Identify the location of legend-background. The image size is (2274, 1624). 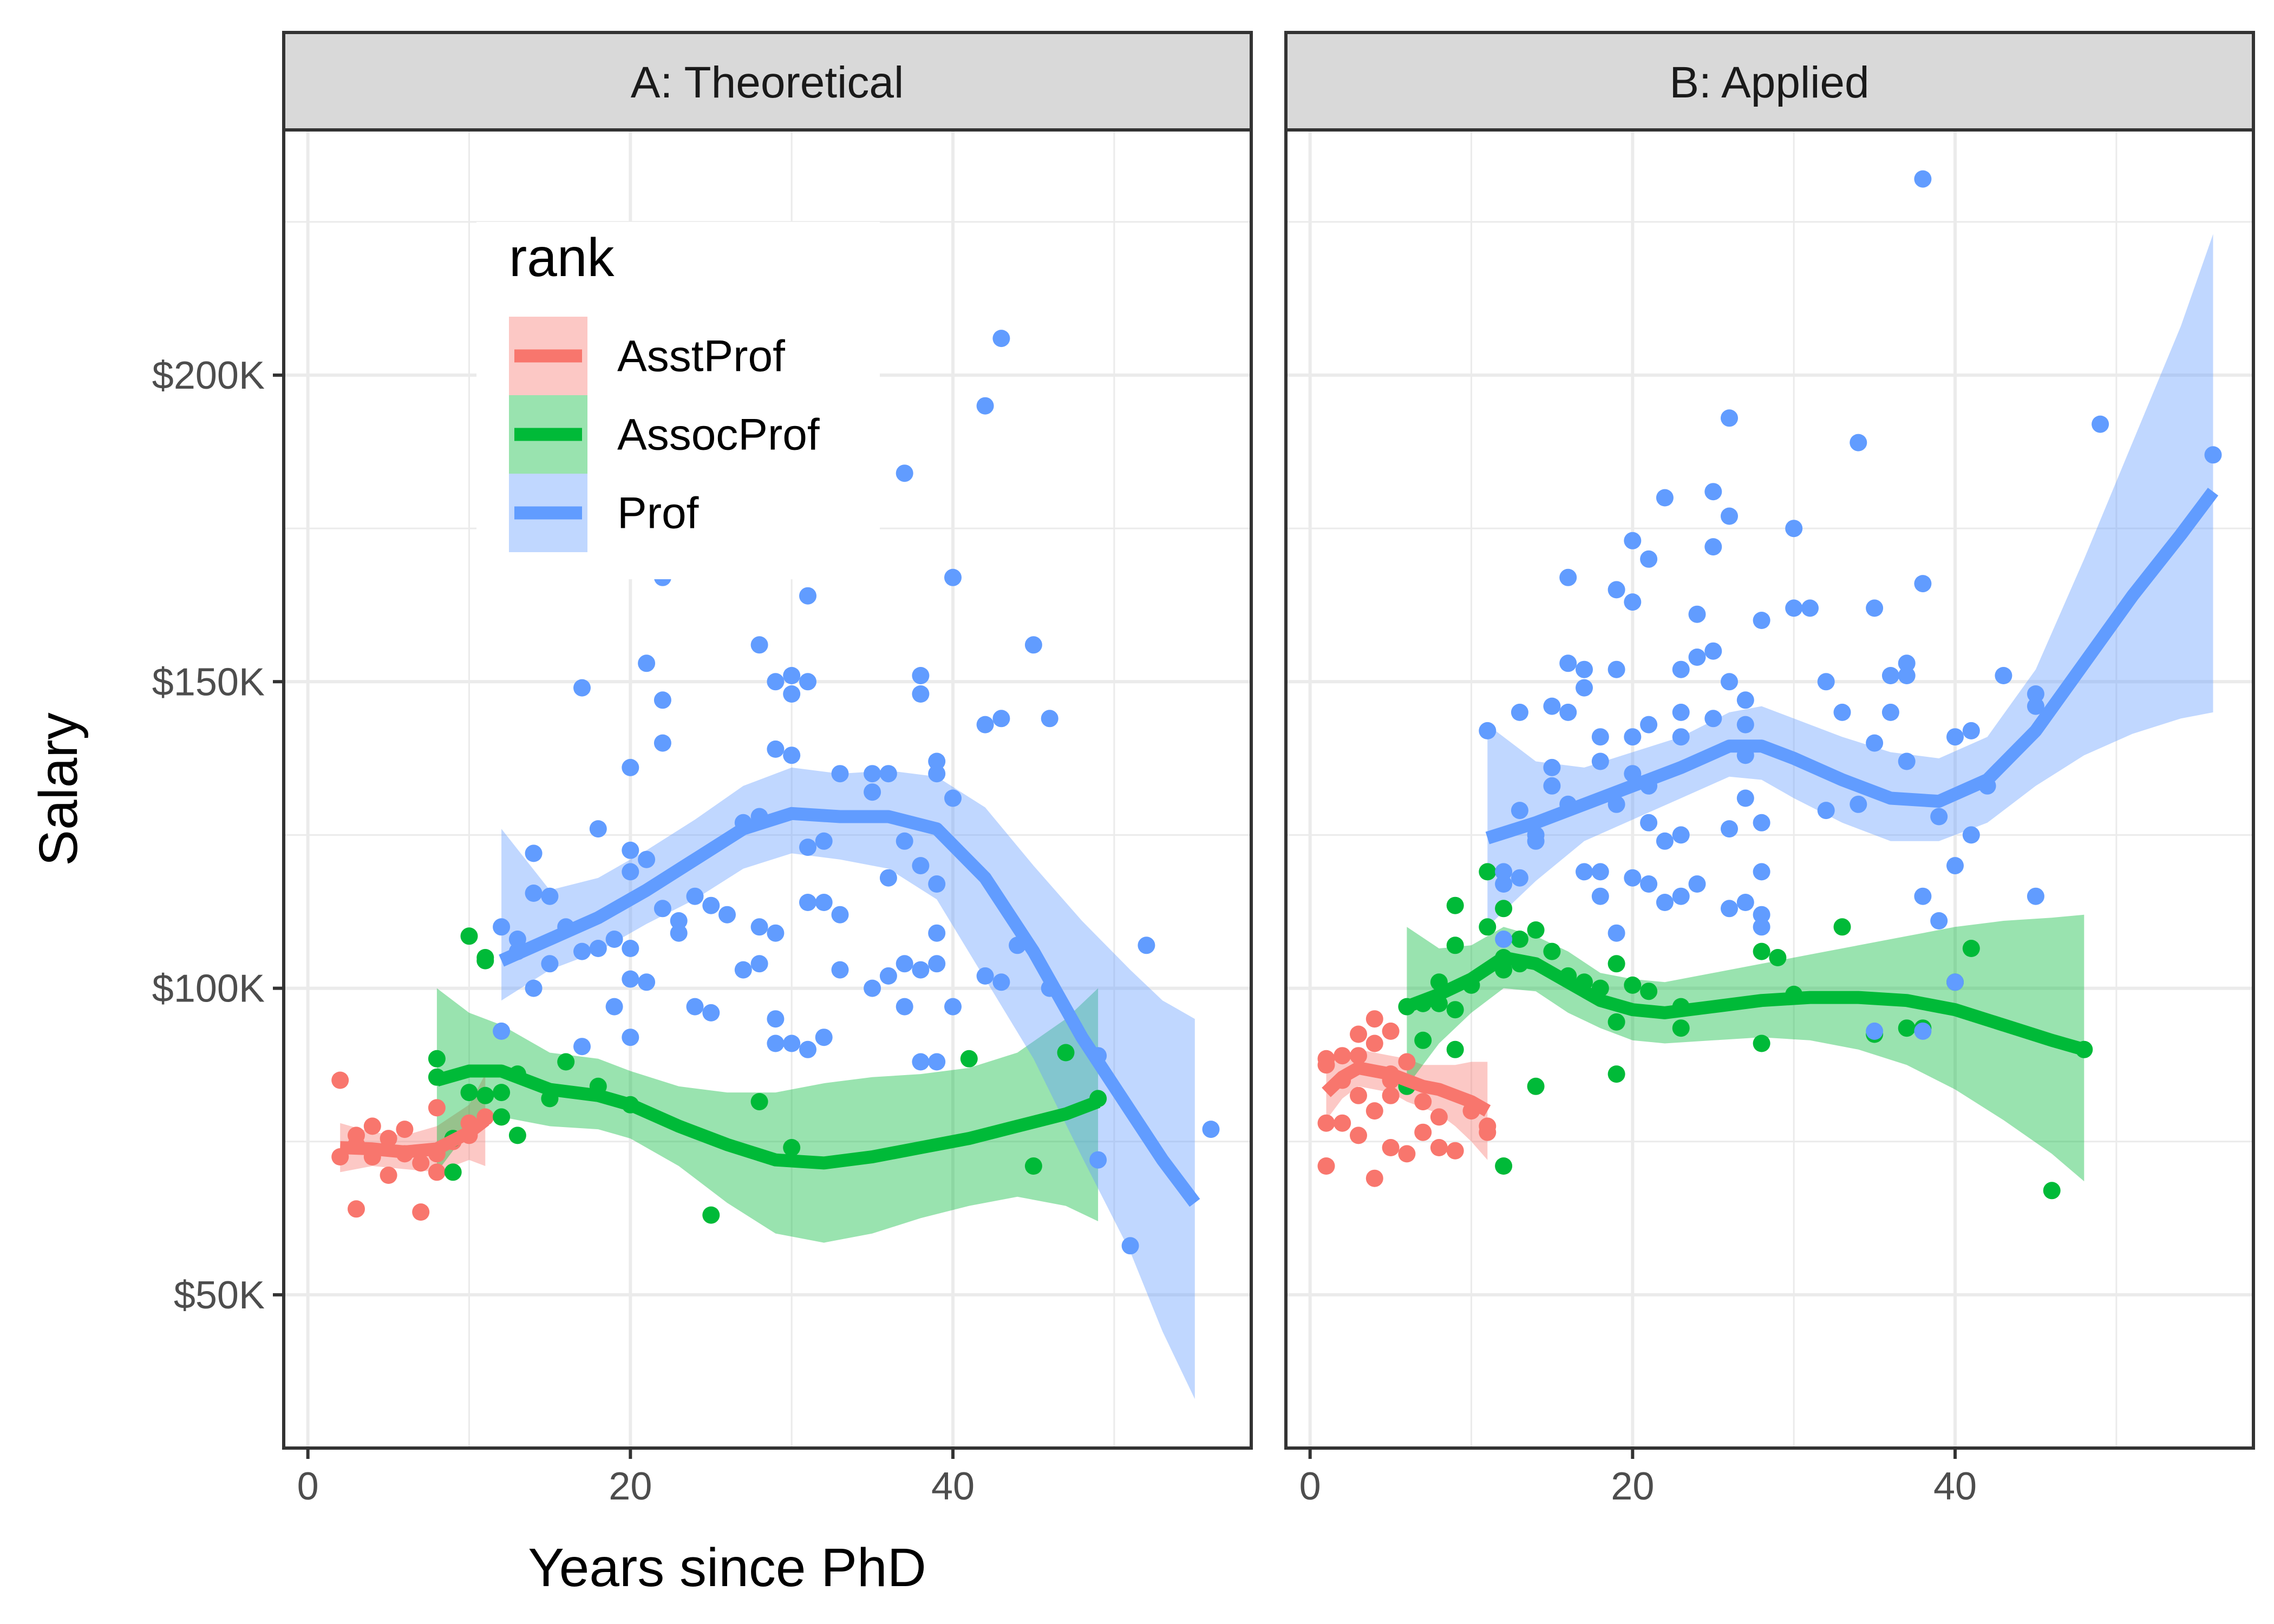
(678, 400).